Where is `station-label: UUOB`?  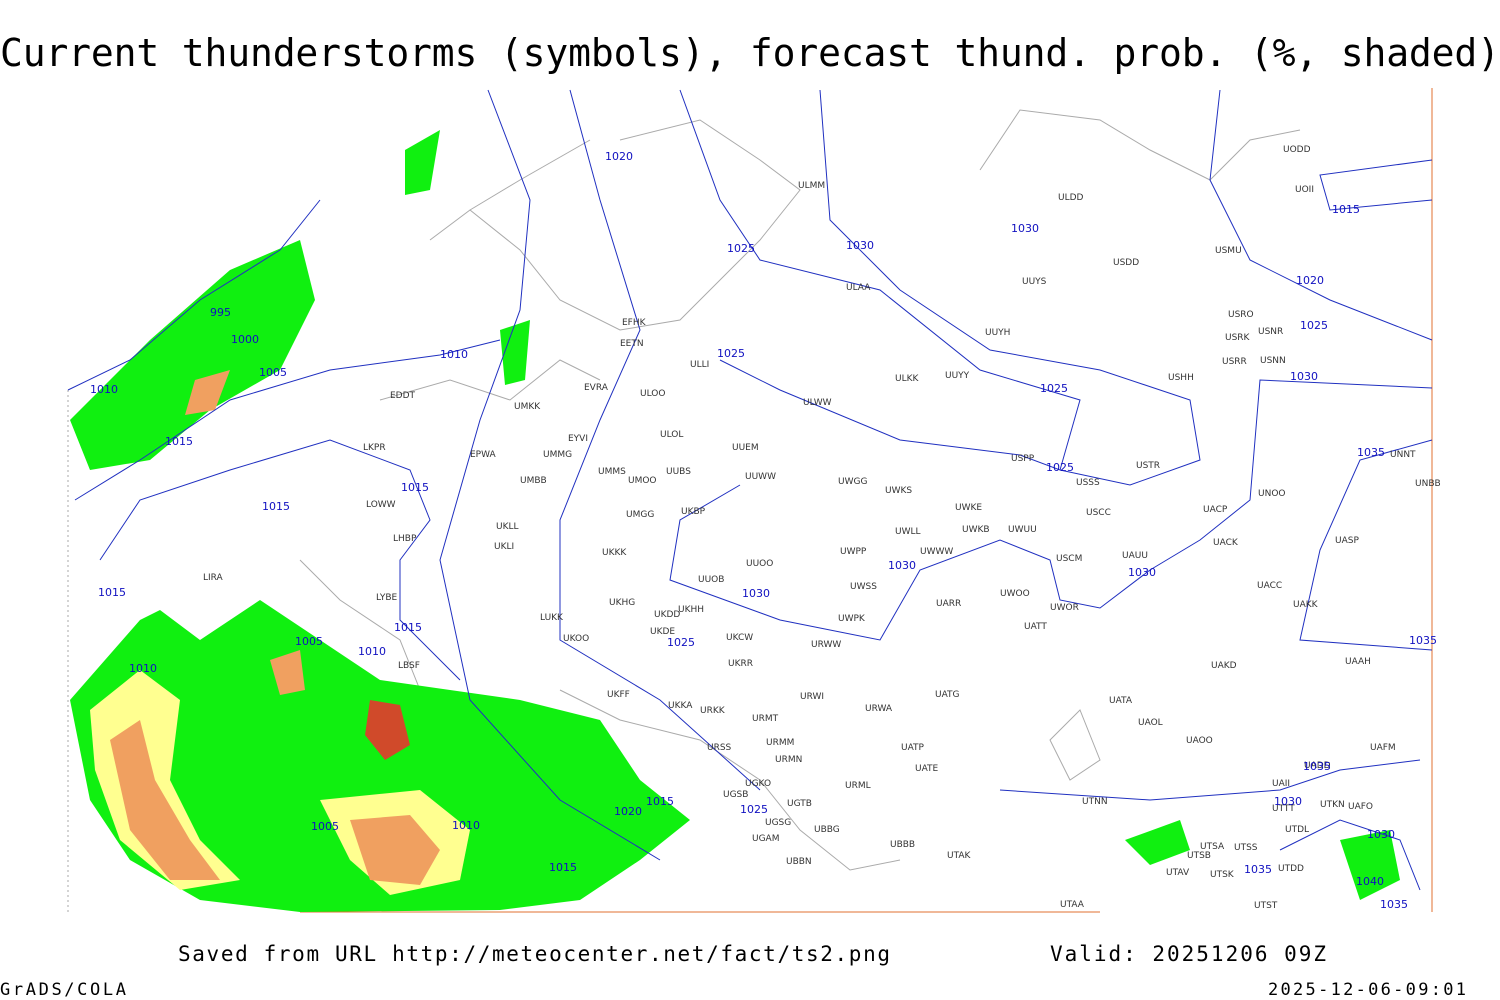
station-label: UUOB is located at coordinates (711, 580).